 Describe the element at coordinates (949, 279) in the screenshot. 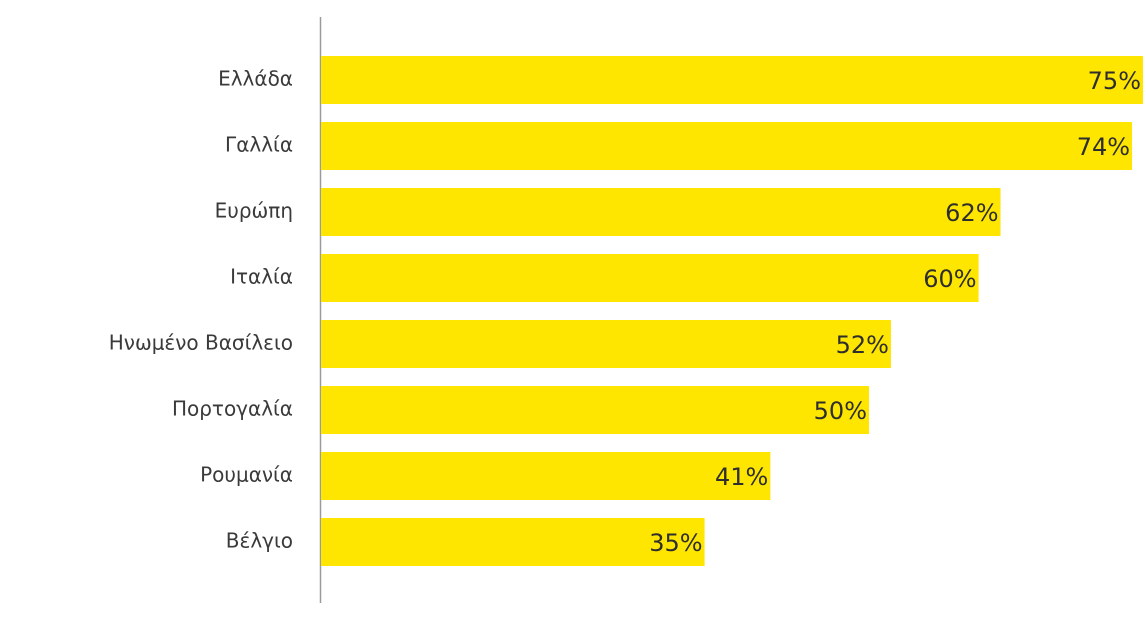

I see `value-label: 60%` at that location.